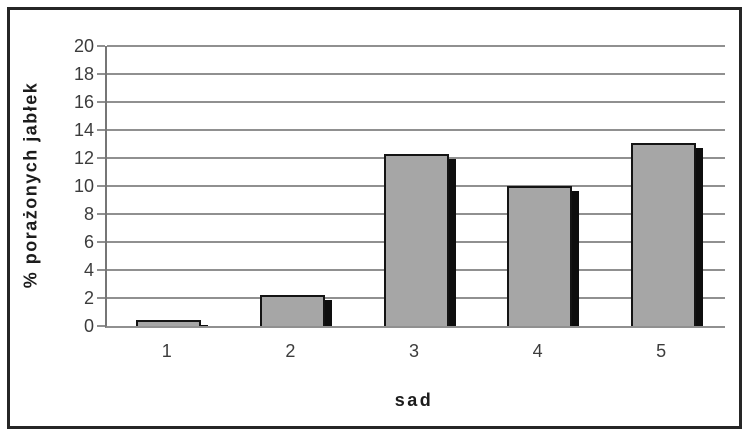  Describe the element at coordinates (83, 158) in the screenshot. I see `y-tick-label: 12` at that location.